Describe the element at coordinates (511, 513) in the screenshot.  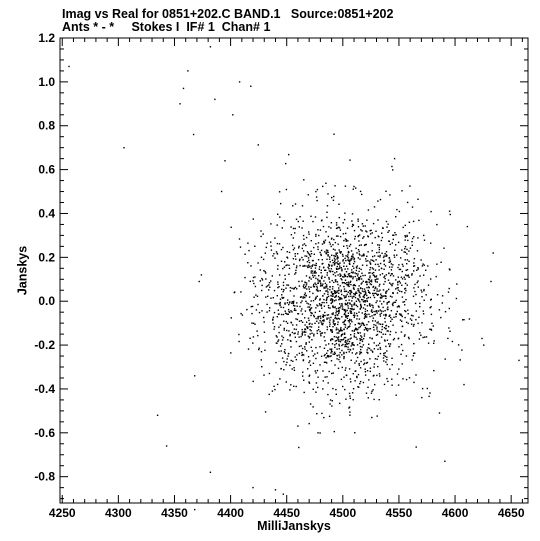
I see `x-tick-label: 4650` at that location.